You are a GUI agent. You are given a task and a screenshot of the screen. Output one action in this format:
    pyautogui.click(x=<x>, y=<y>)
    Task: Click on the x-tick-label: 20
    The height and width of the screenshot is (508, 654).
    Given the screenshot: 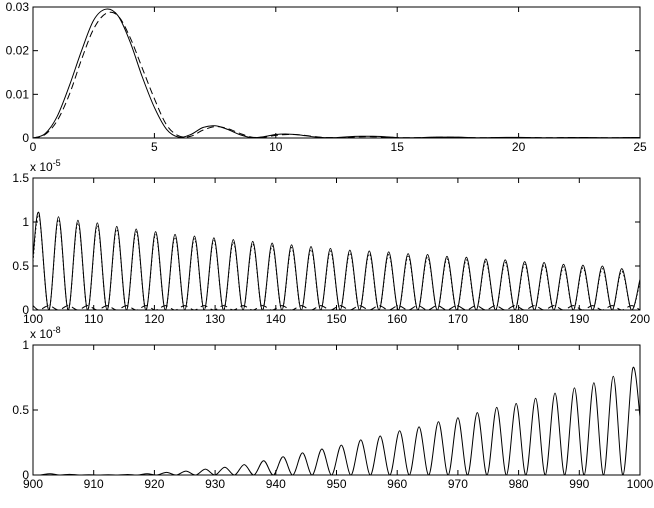 What is the action you would take?
    pyautogui.click(x=519, y=147)
    